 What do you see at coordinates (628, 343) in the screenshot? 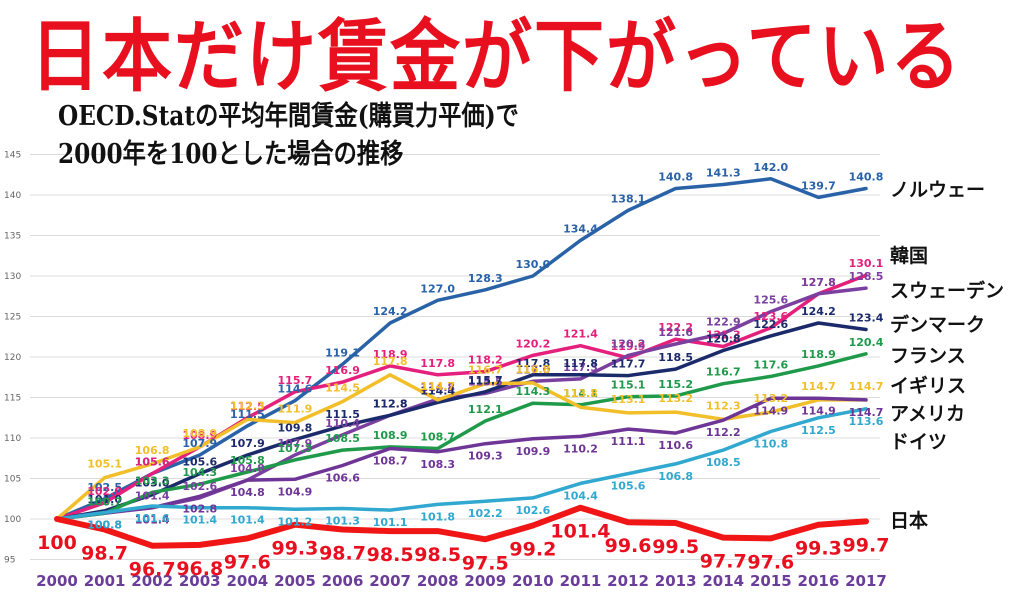
I see `data-label: 120.2` at bounding box center [628, 343].